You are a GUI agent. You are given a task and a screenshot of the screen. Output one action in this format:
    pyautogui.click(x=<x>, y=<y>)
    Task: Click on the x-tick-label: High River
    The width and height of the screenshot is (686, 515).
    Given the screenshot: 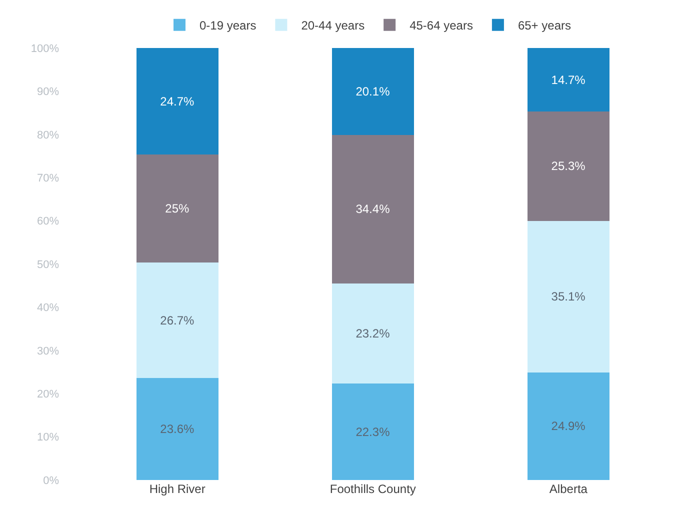 What is the action you would take?
    pyautogui.click(x=177, y=489)
    